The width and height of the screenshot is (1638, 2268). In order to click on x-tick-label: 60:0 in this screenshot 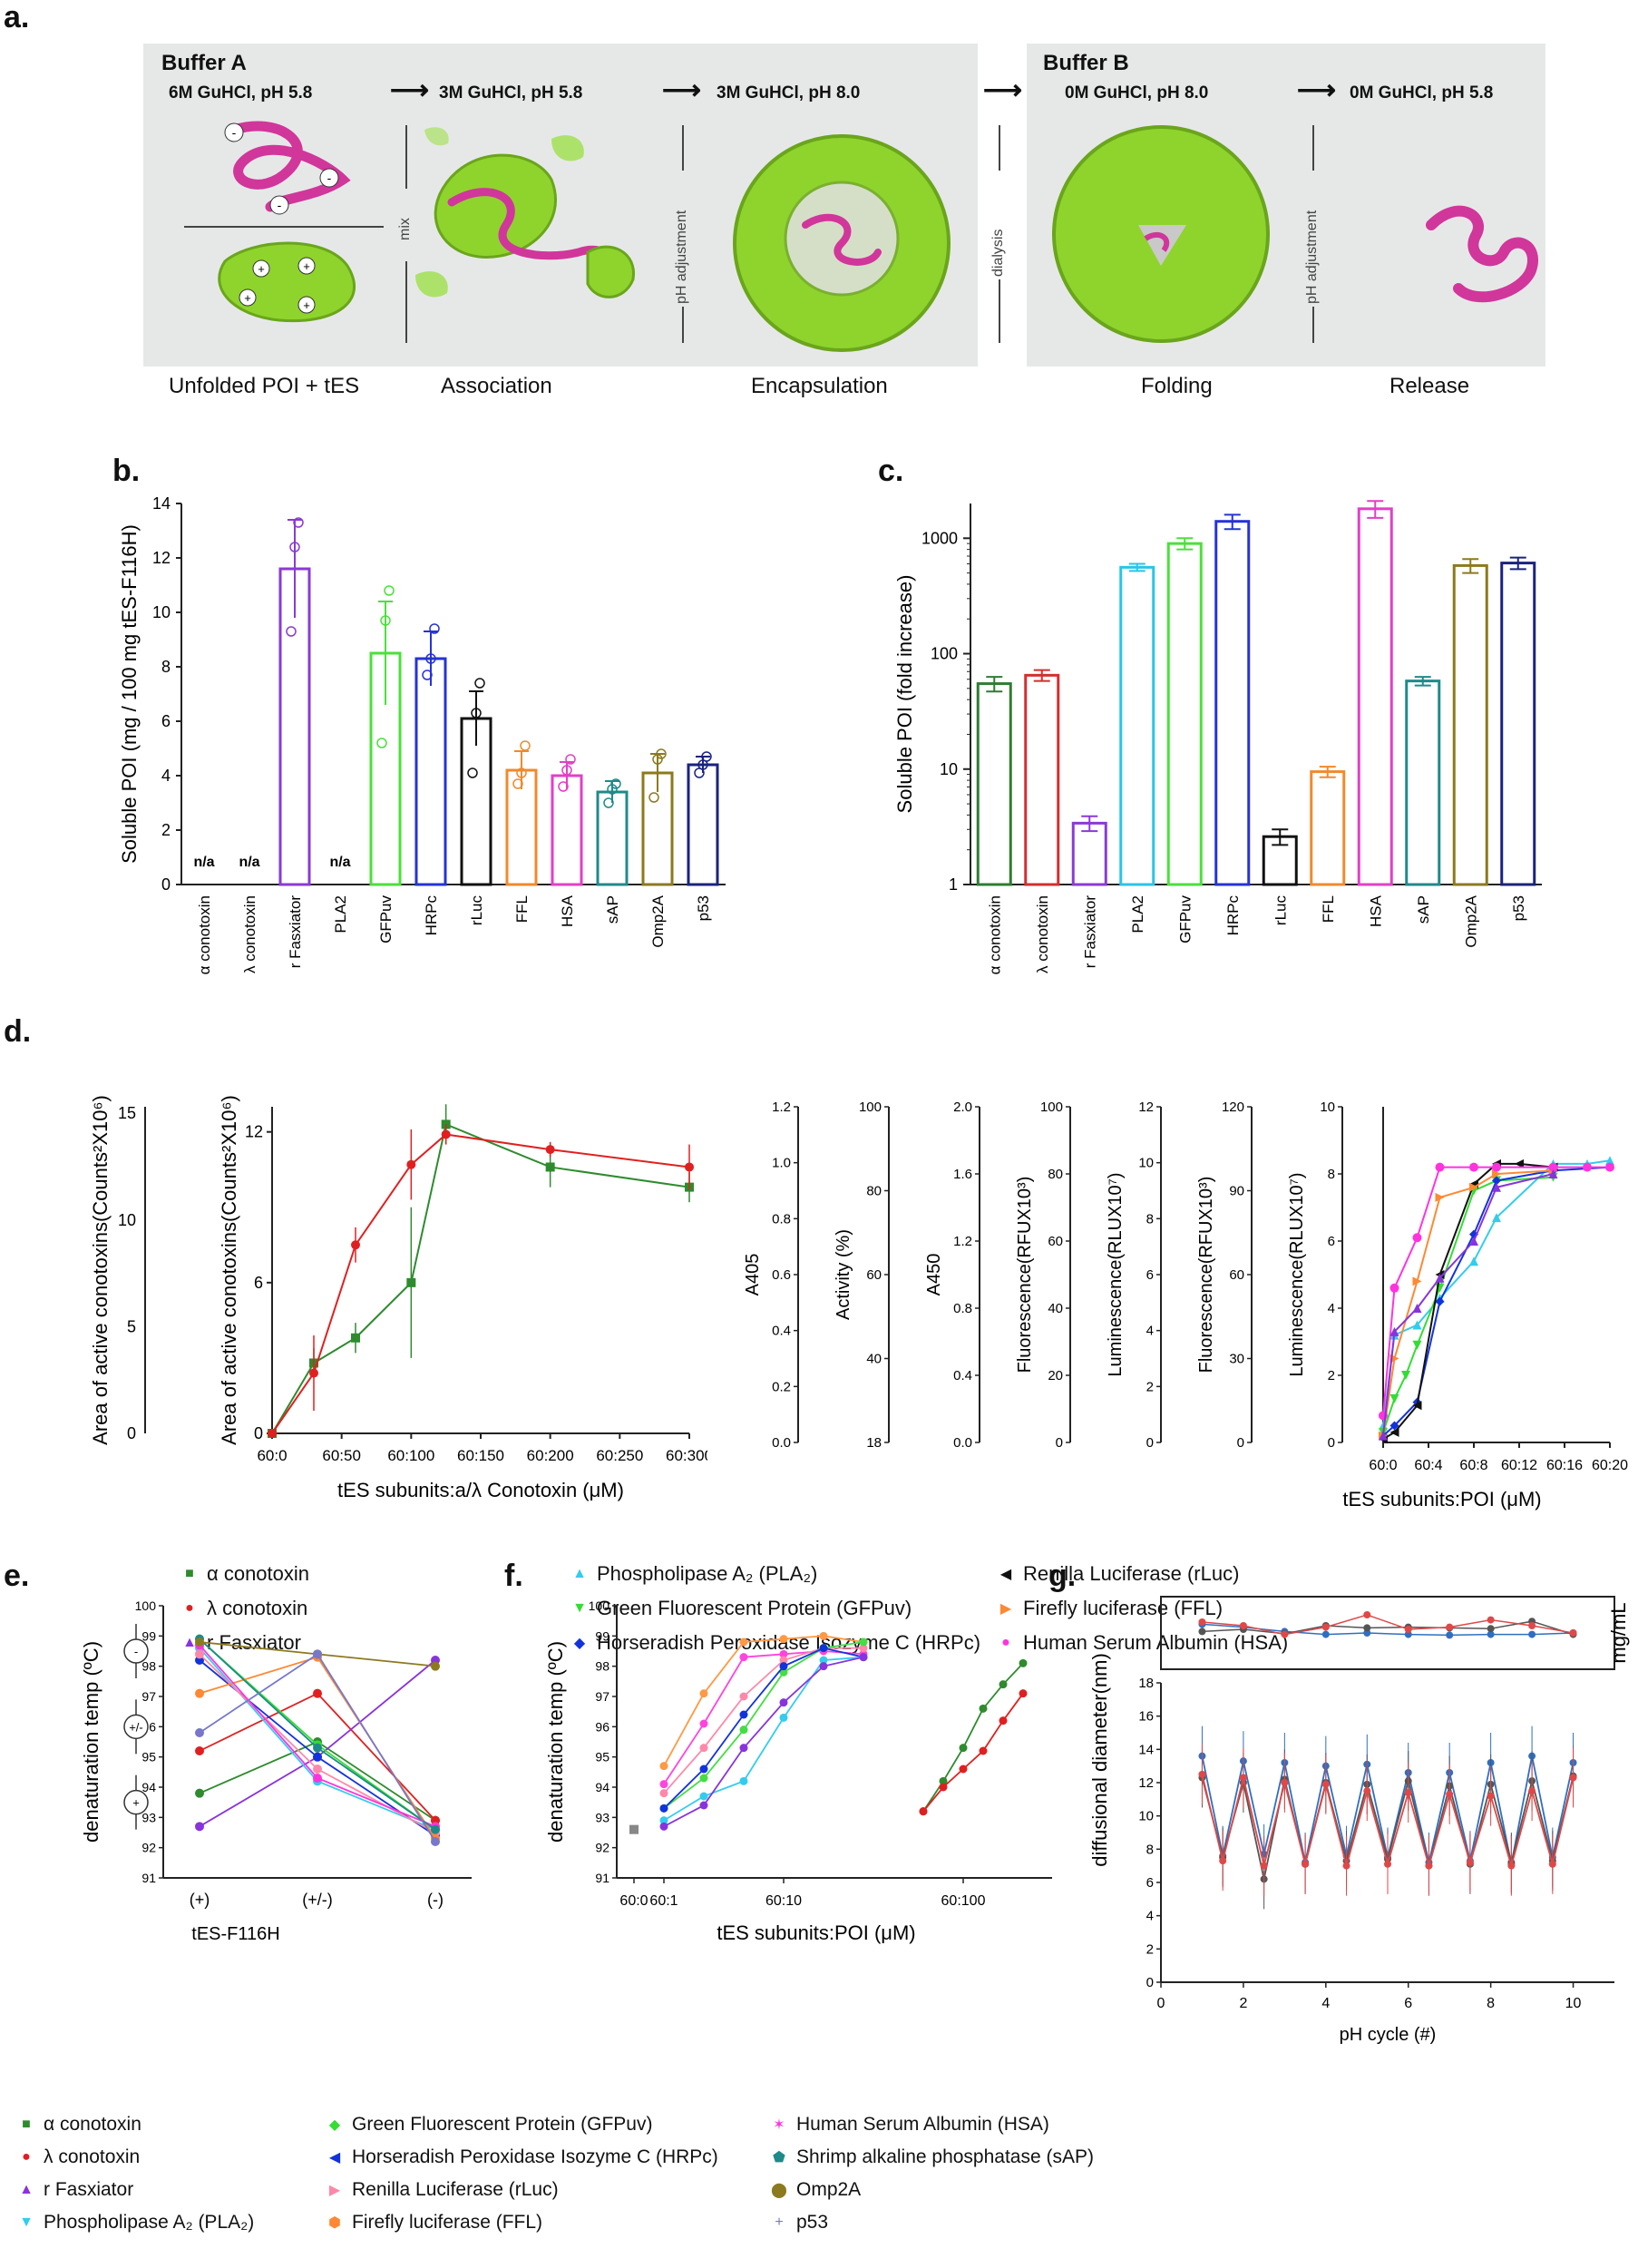, I will do `click(633, 1901)`.